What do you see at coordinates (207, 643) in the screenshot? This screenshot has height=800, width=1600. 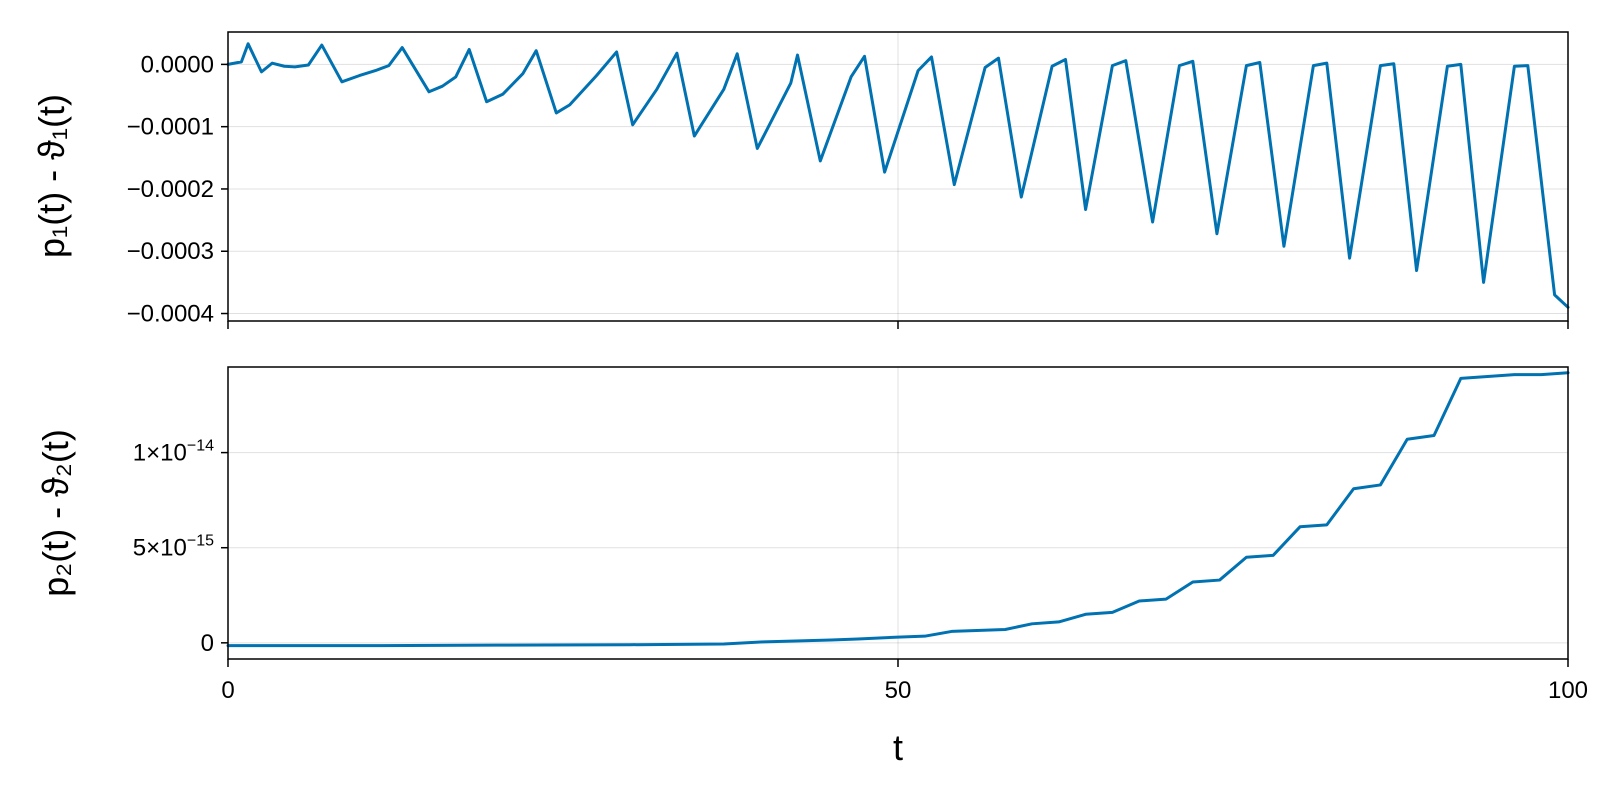 I see `y-tick-label: 0` at bounding box center [207, 643].